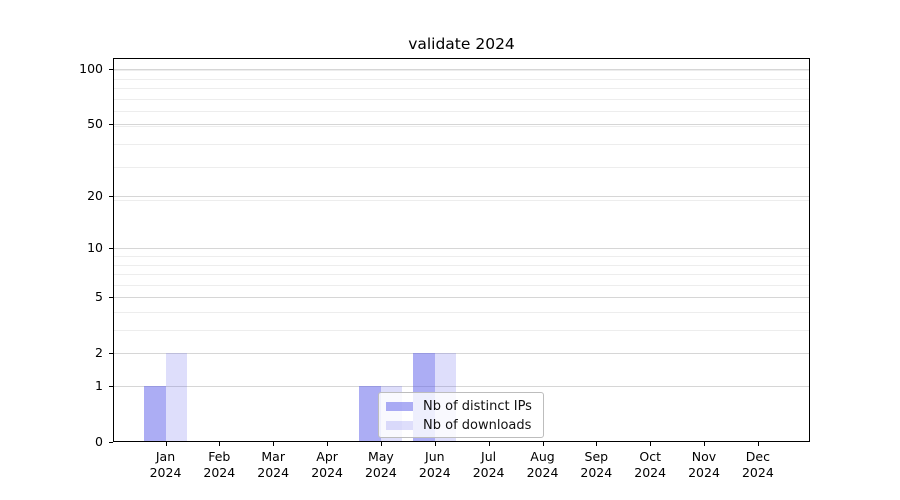 This screenshot has width=900, height=500. What do you see at coordinates (165, 464) in the screenshot?
I see `x-tick-label: Jan 2024` at bounding box center [165, 464].